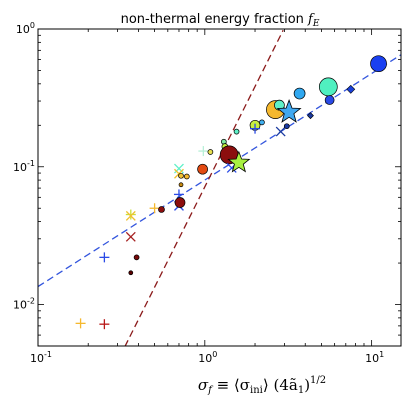 The height and width of the screenshot is (413, 413). Describe the element at coordinates (301, 390) in the screenshot. I see `x-axis-label-sub1: 1` at that location.